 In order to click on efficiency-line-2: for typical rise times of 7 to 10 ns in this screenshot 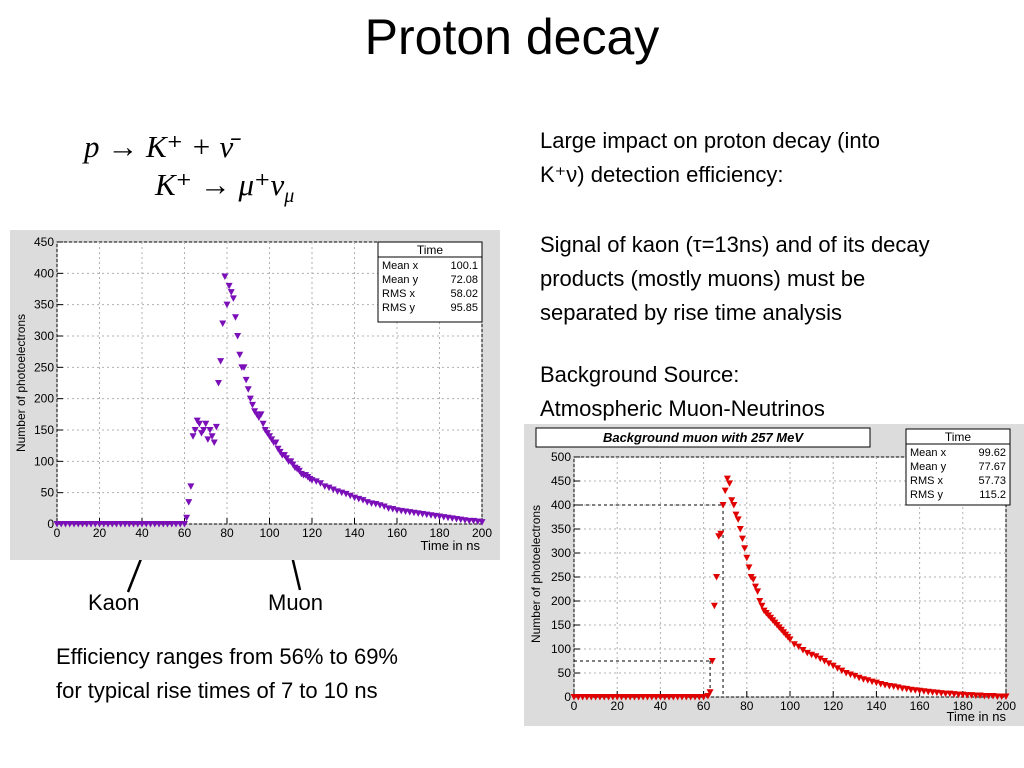, I will do `click(217, 690)`.